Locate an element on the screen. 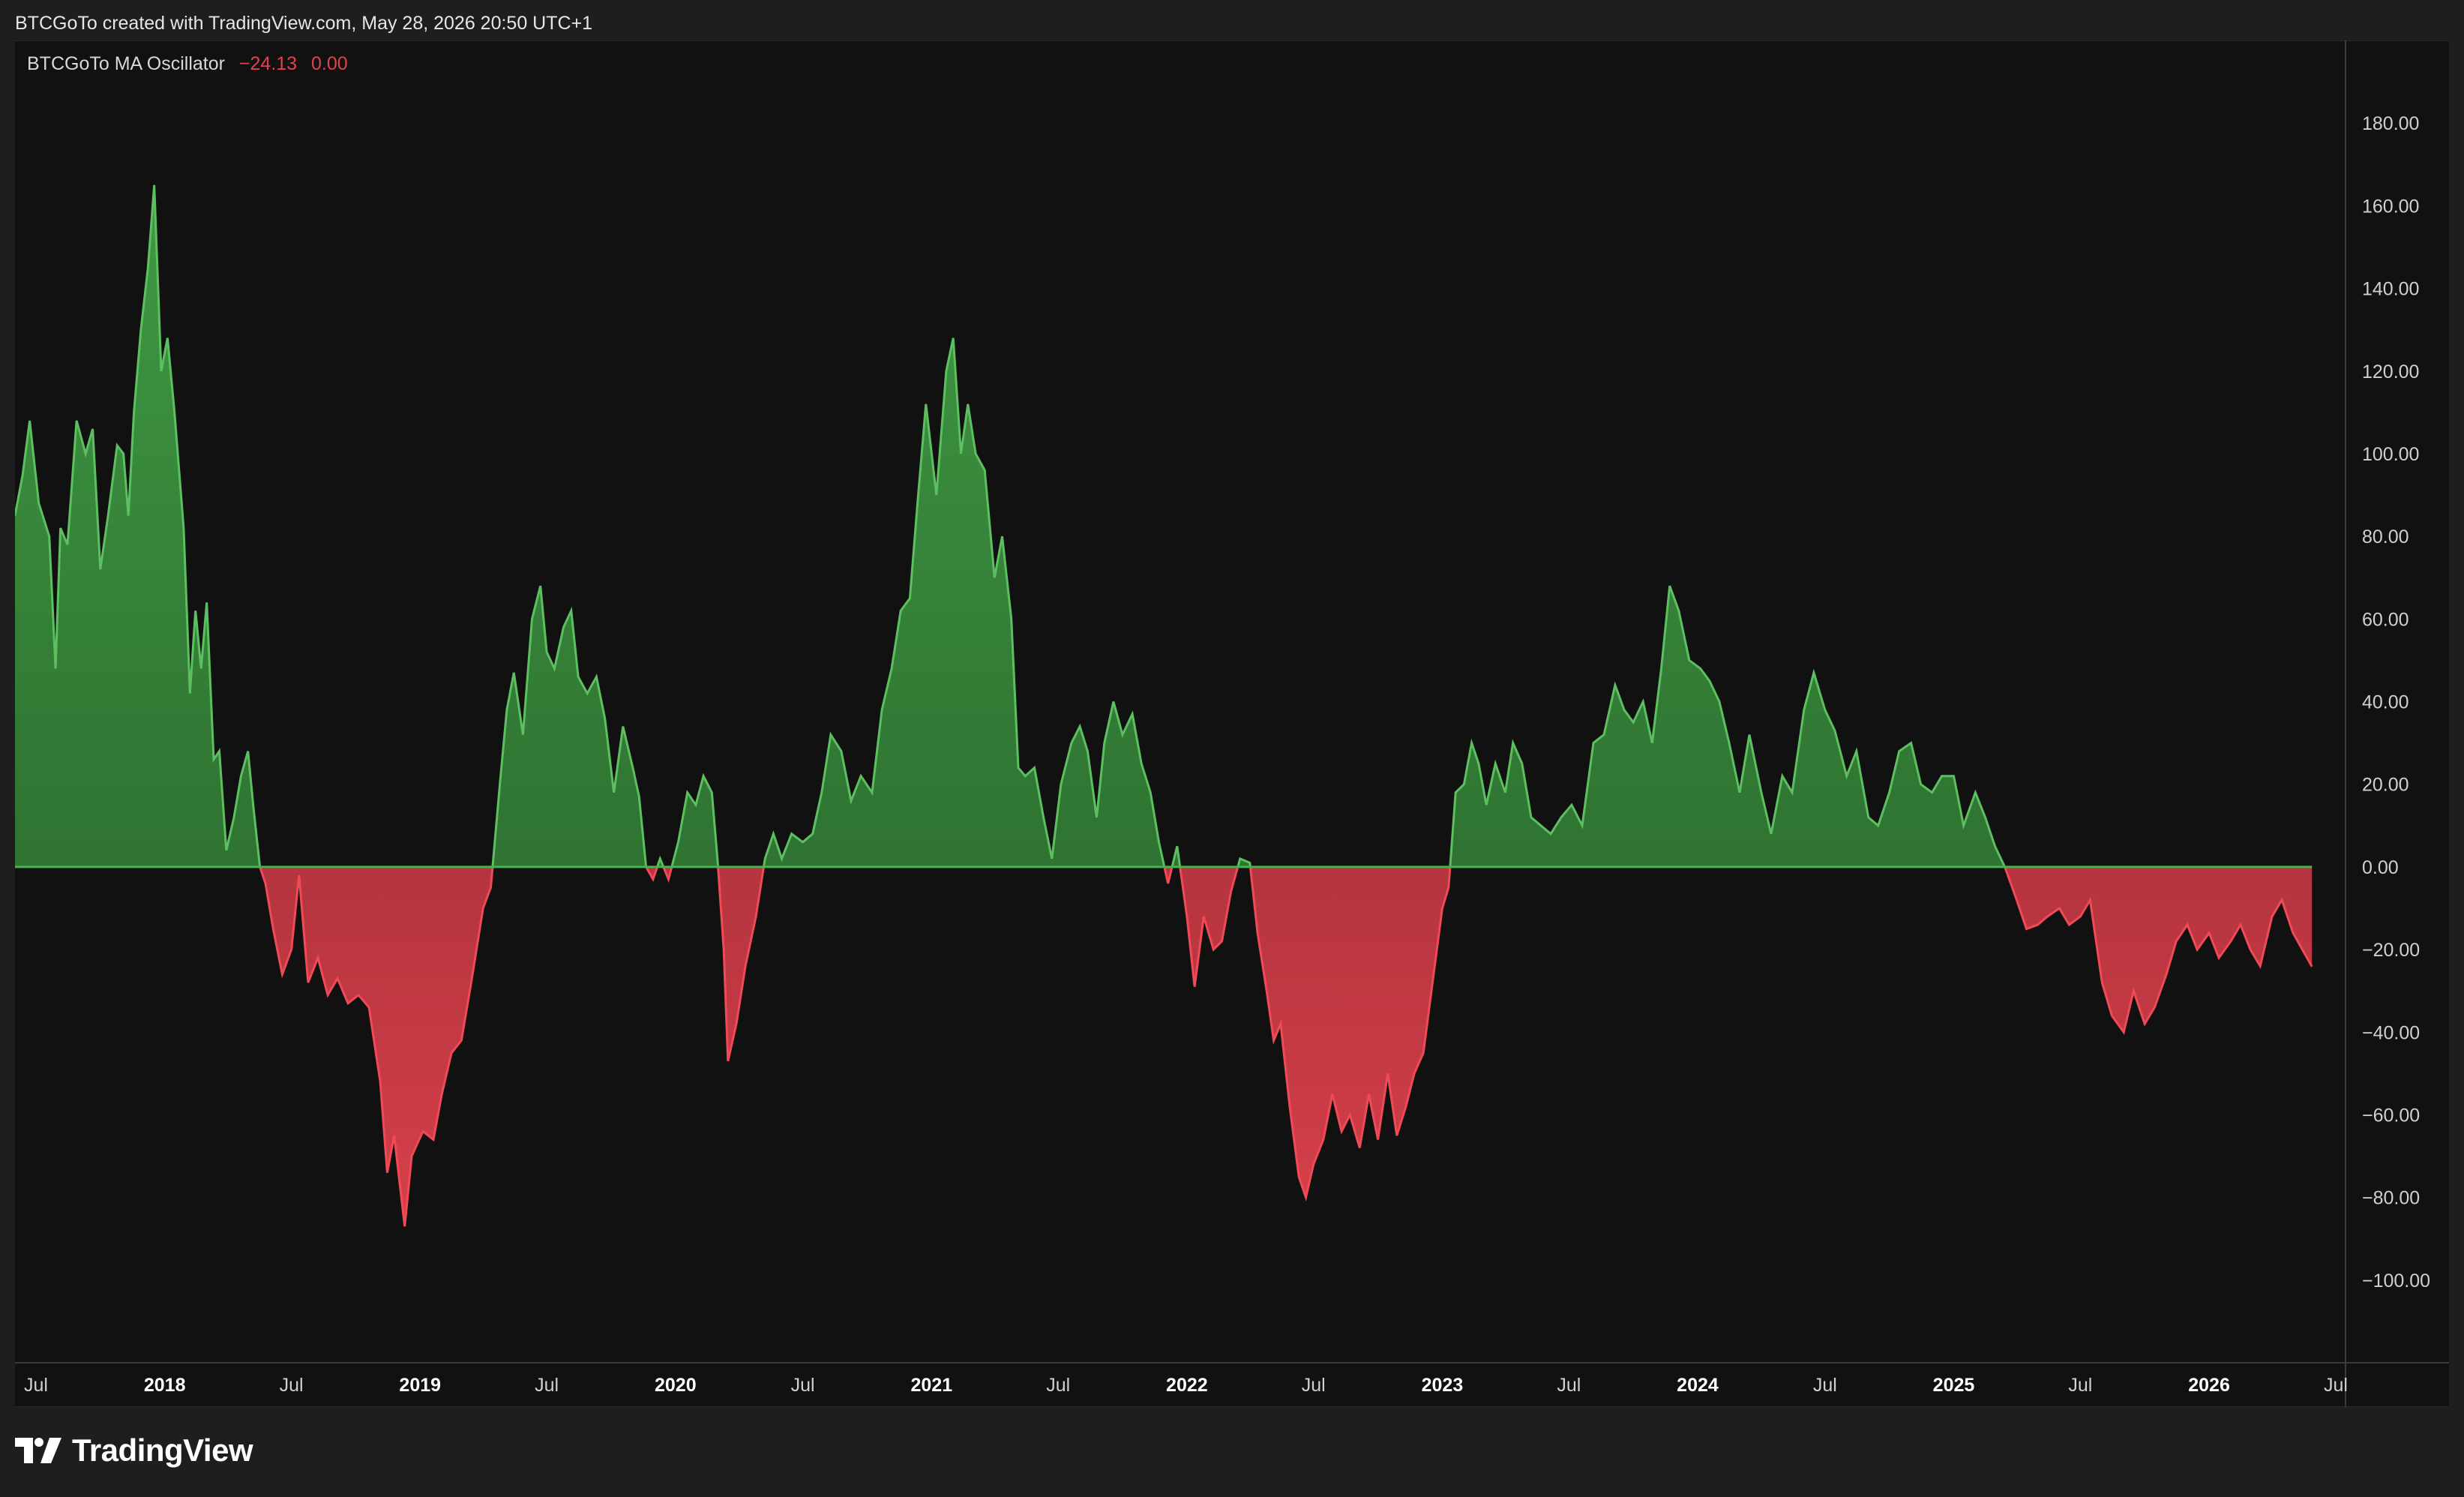  x-tick-label-year: 2018 is located at coordinates (165, 1385).